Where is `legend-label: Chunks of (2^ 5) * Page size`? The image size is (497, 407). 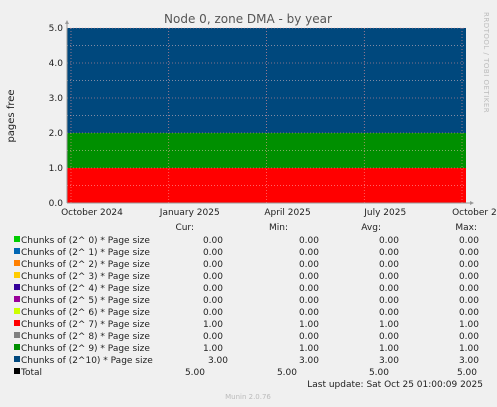
legend-label: Chunks of (2^ 5) * Page size is located at coordinates (85, 301).